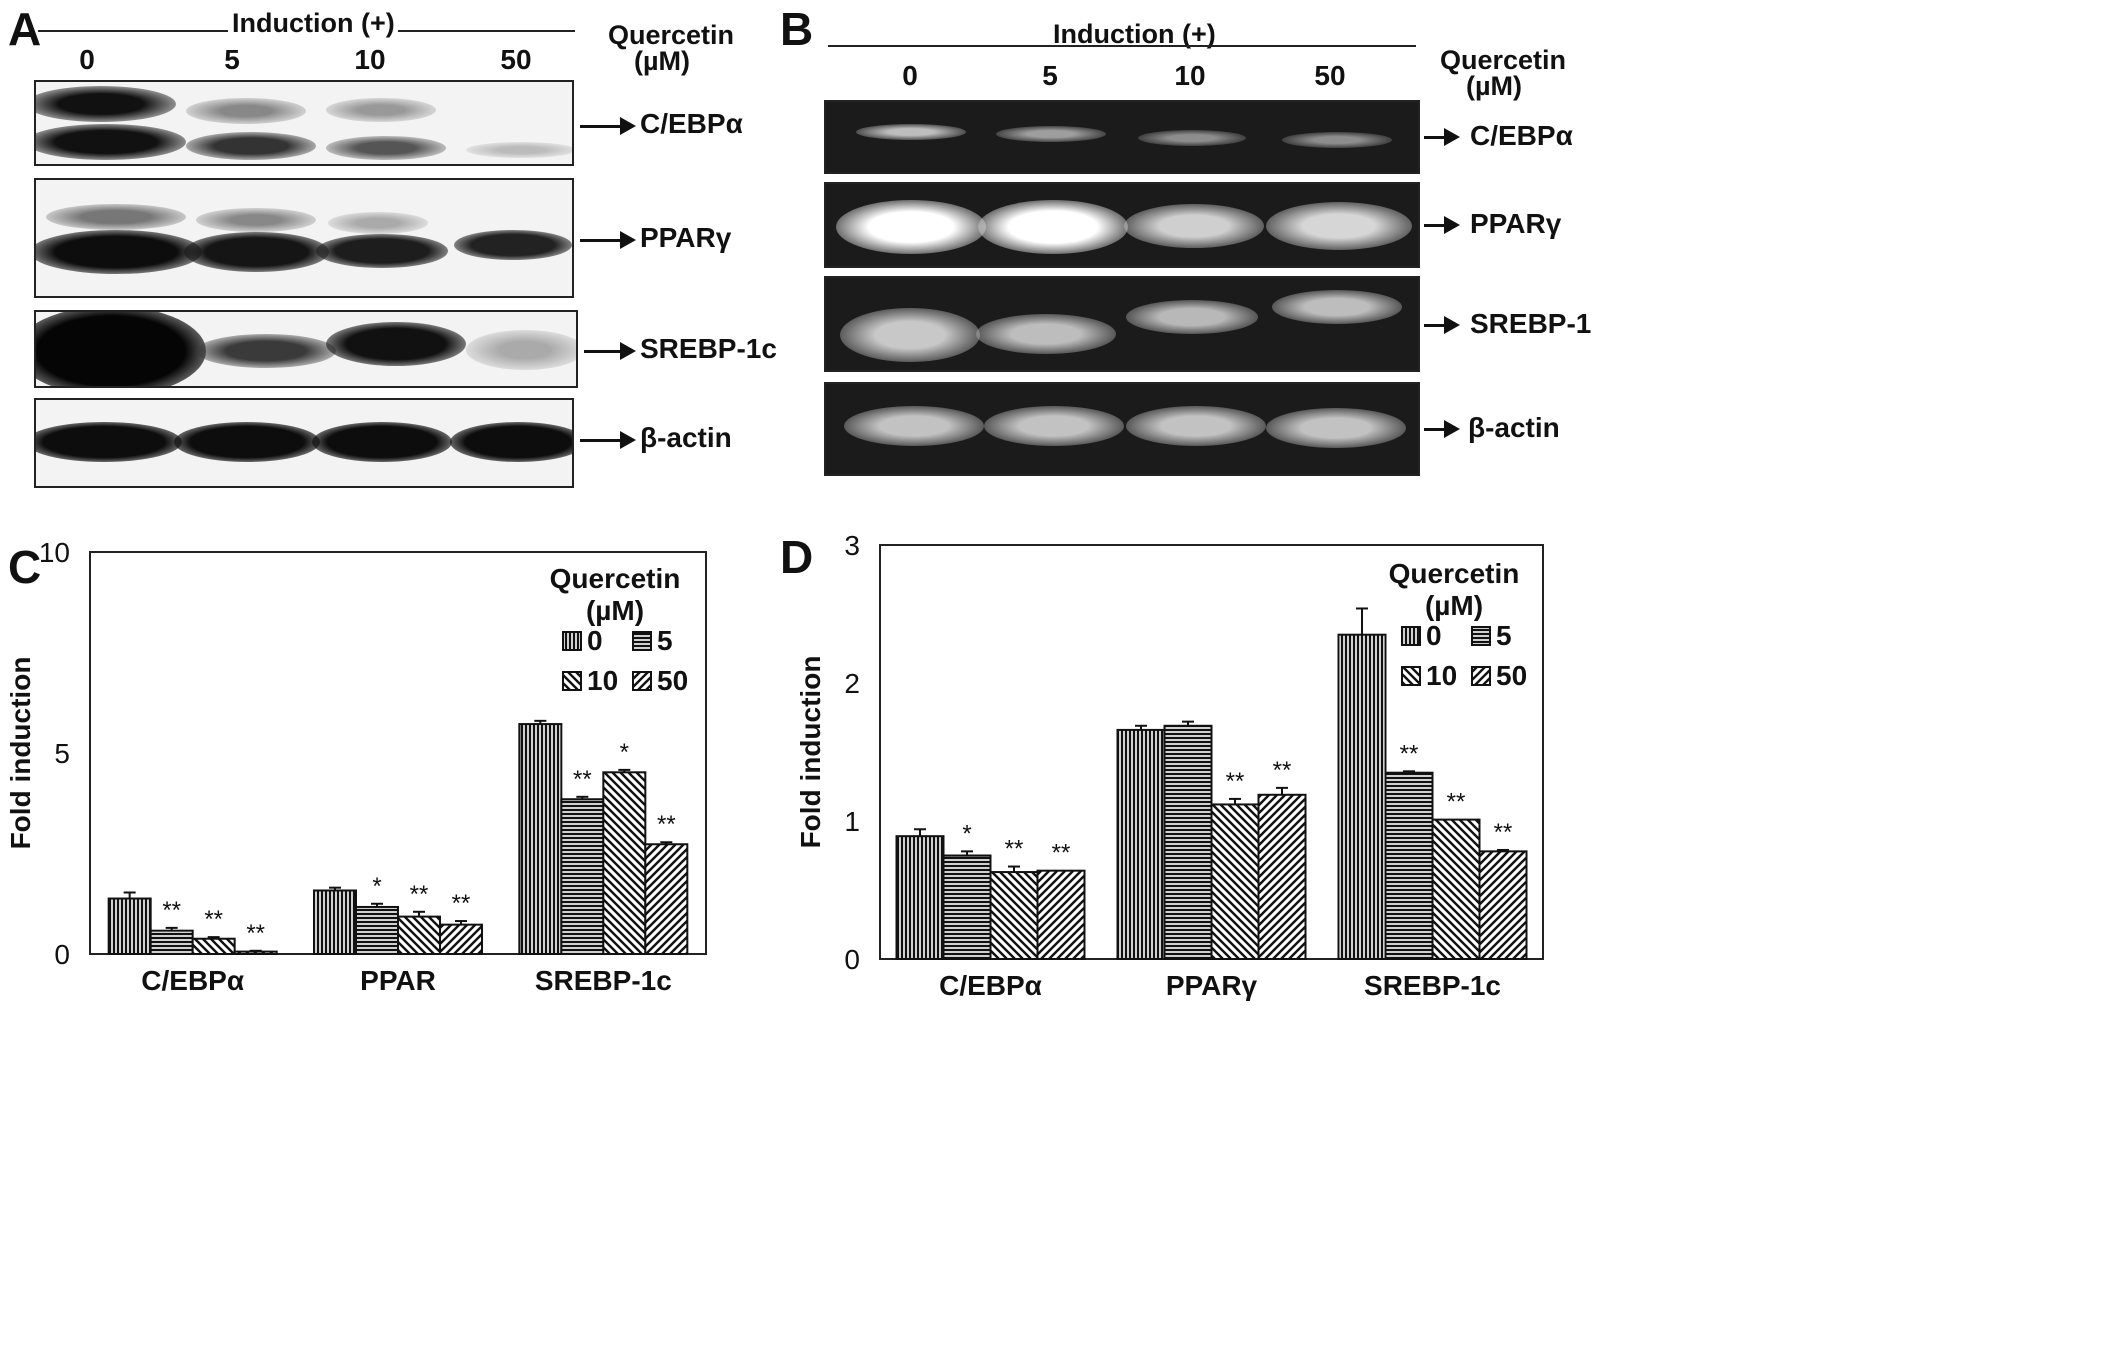  Describe the element at coordinates (615, 610) in the screenshot. I see `chart-c-legend-title-1: (µM)` at that location.